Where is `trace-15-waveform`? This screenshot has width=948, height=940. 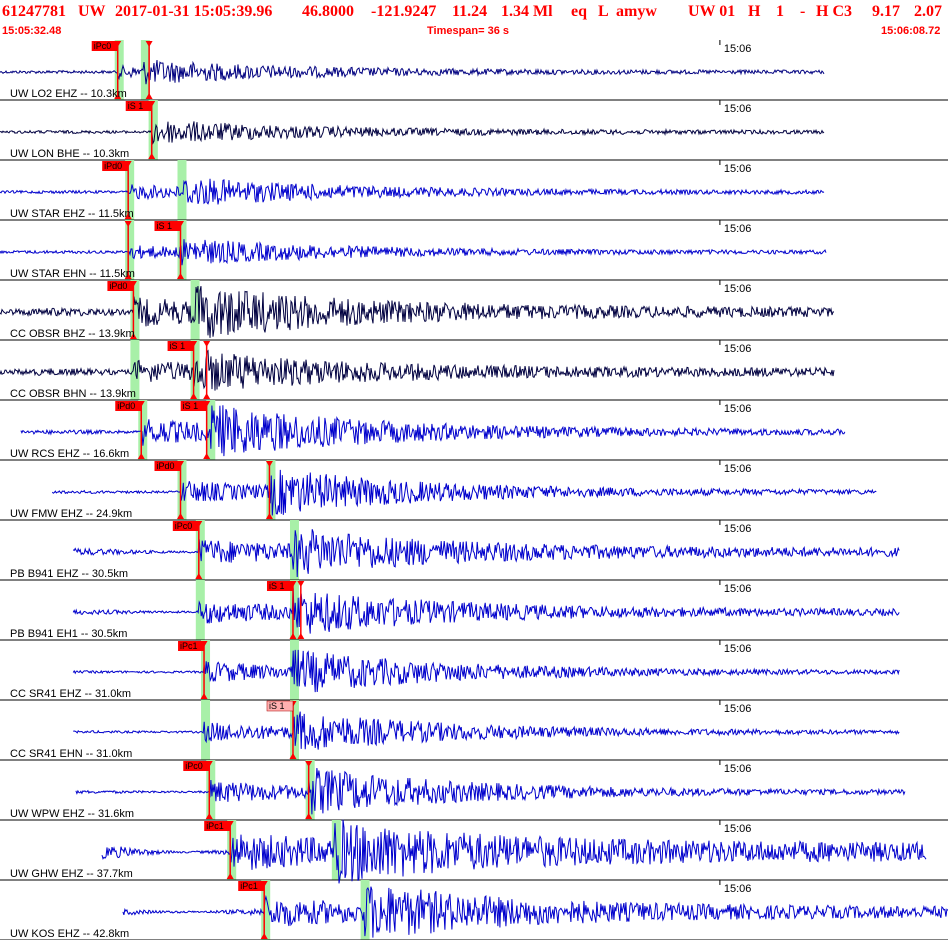
trace-15-waveform is located at coordinates (535, 912).